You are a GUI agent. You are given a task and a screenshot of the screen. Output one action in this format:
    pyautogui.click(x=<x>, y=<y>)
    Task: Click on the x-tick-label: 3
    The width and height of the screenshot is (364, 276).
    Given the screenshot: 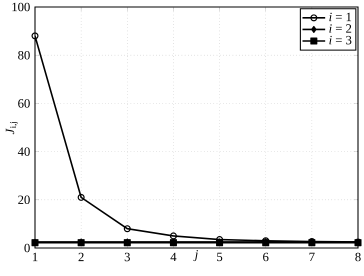 What is the action you would take?
    pyautogui.click(x=127, y=257)
    